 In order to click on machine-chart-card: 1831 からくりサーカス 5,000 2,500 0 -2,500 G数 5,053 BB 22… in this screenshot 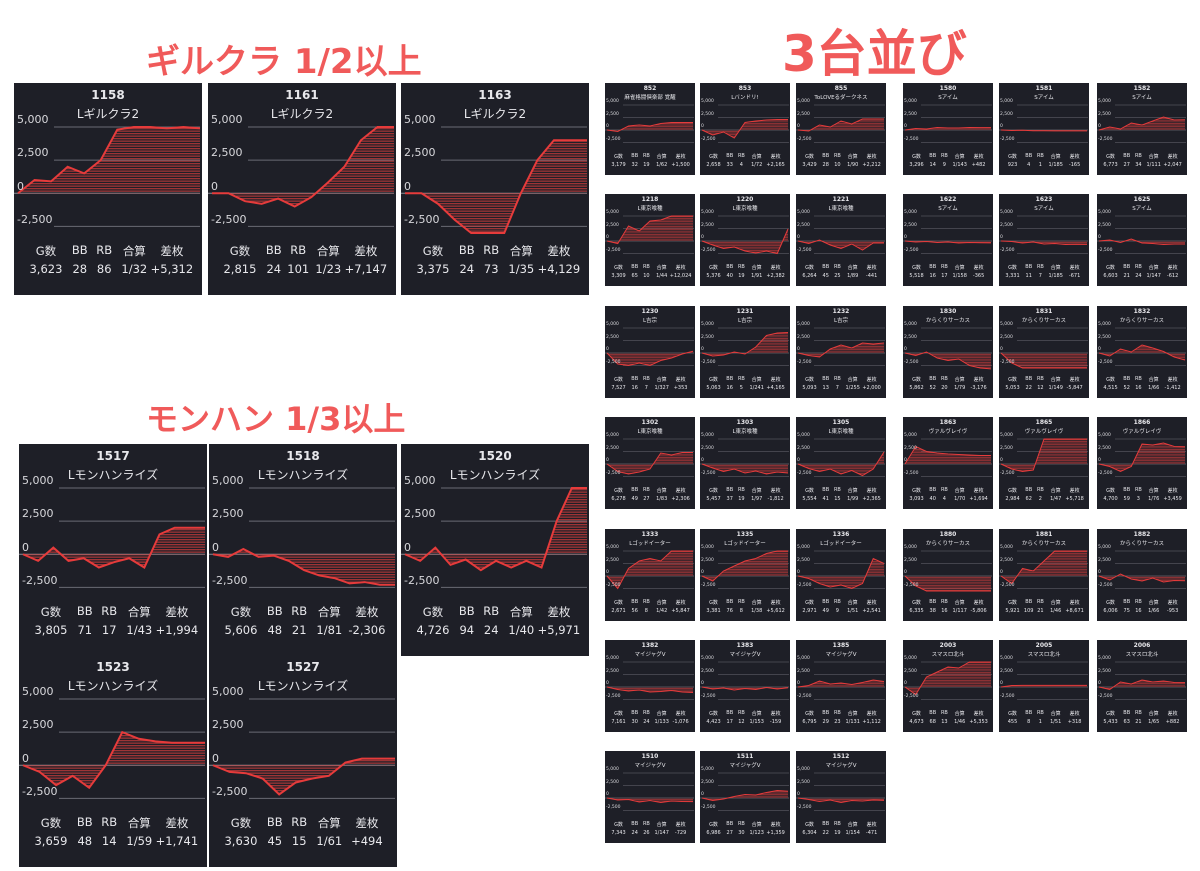, I will do `click(1044, 352)`.